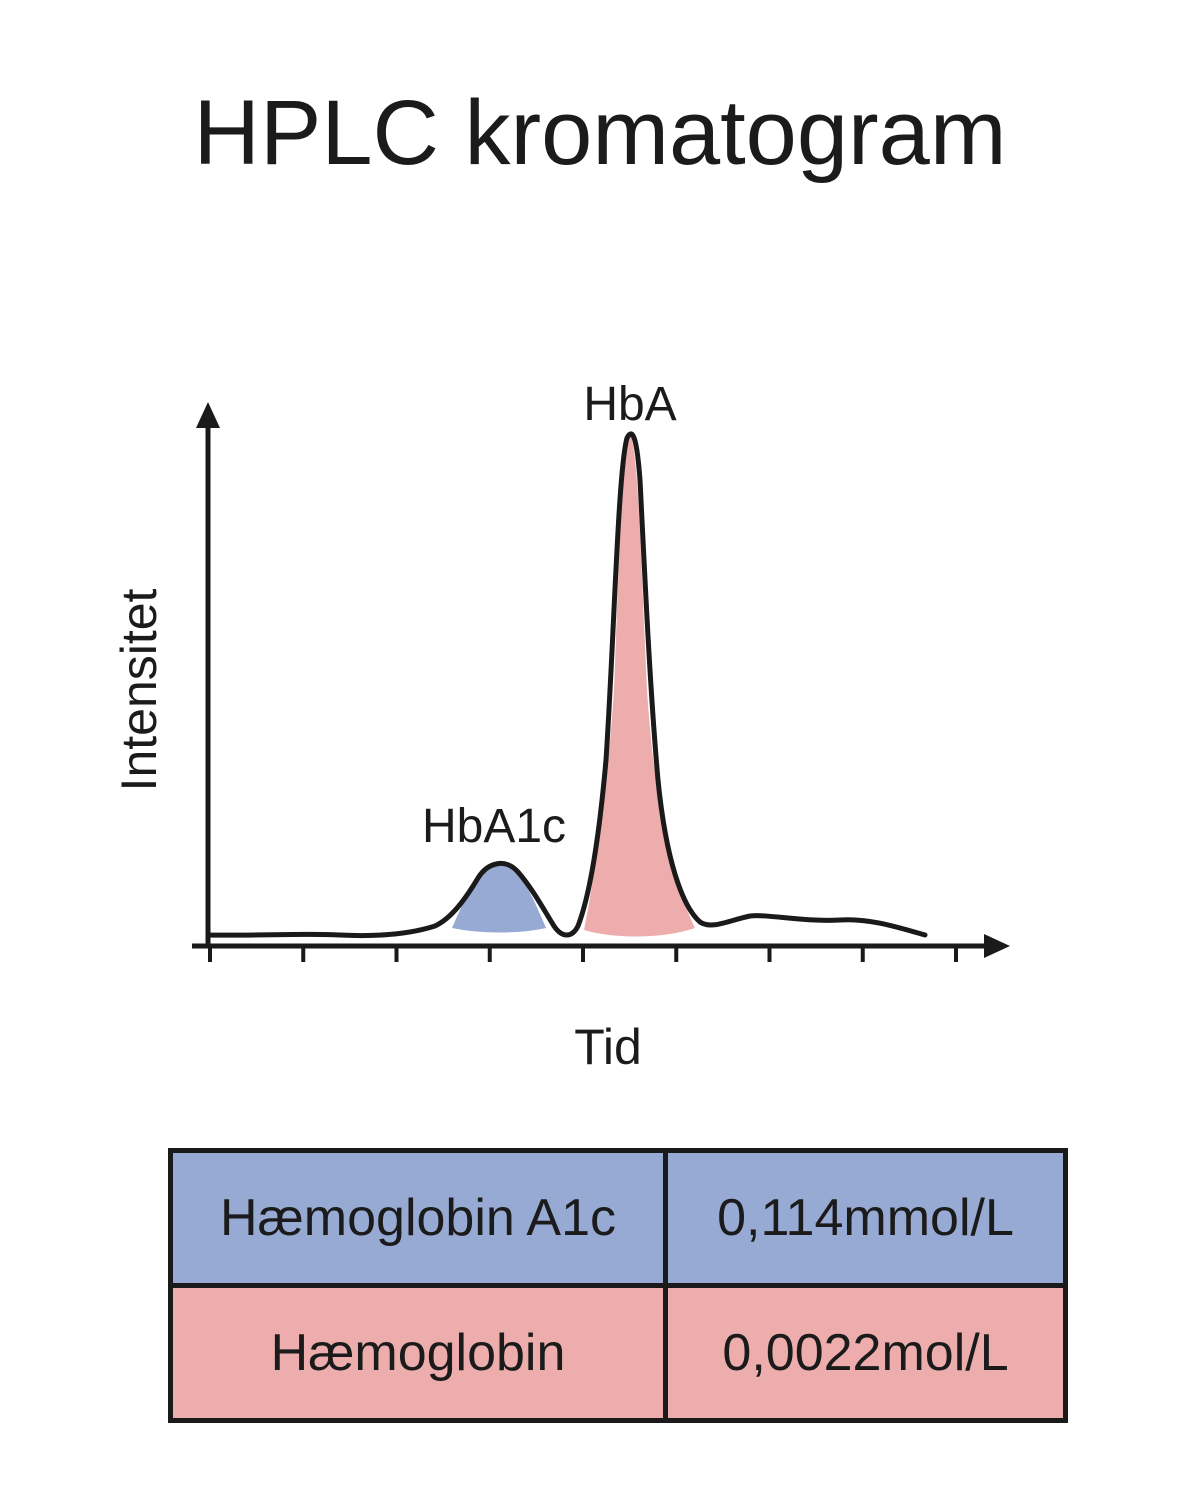  Describe the element at coordinates (418, 1218) in the screenshot. I see `hba1c-name-cell: Hæmoglobin A1c` at that location.